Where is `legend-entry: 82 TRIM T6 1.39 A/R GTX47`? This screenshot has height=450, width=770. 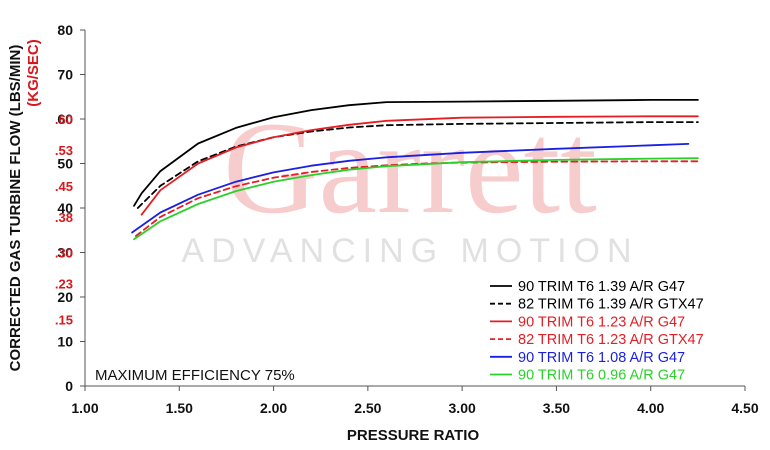
legend-entry: 82 TRIM T6 1.39 A/R GTX47 is located at coordinates (611, 305).